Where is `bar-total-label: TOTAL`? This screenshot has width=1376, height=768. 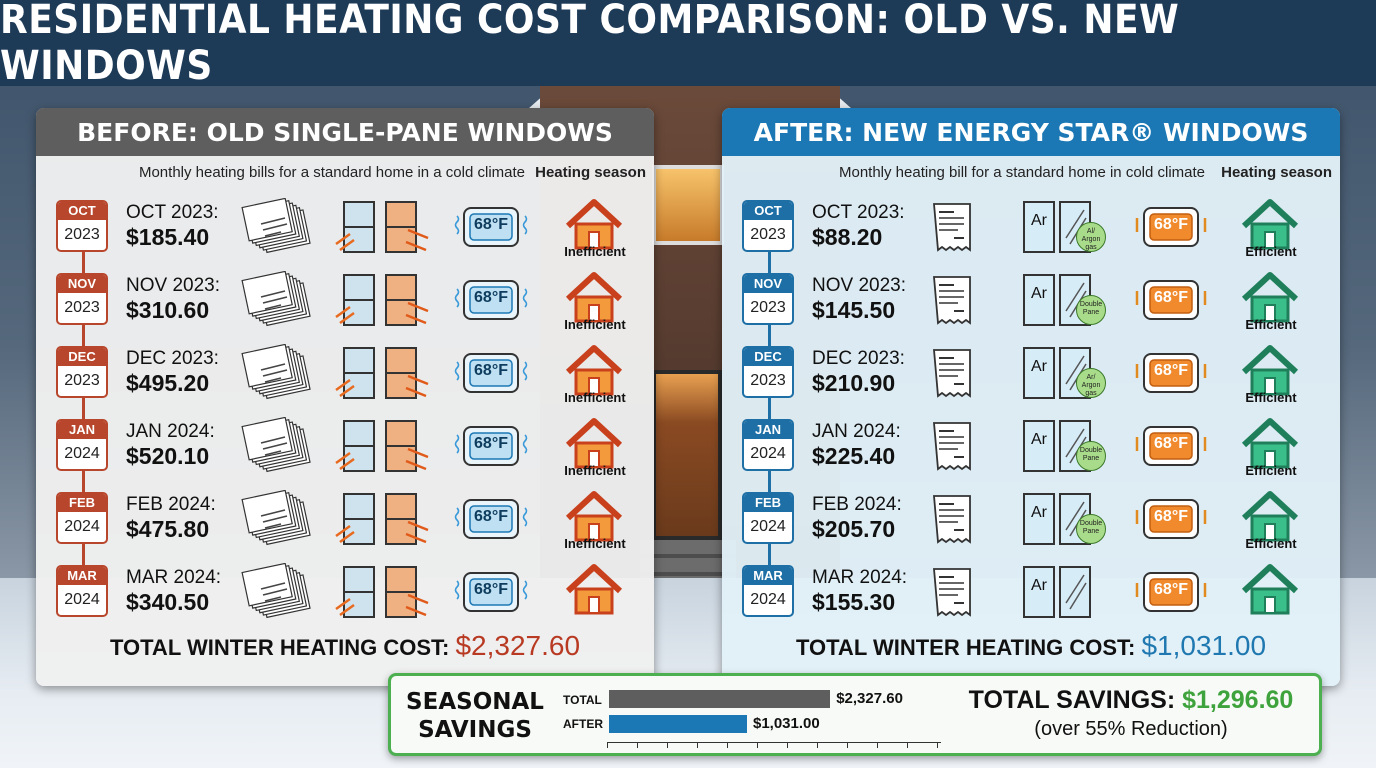 bar-total-label: TOTAL is located at coordinates (582, 700).